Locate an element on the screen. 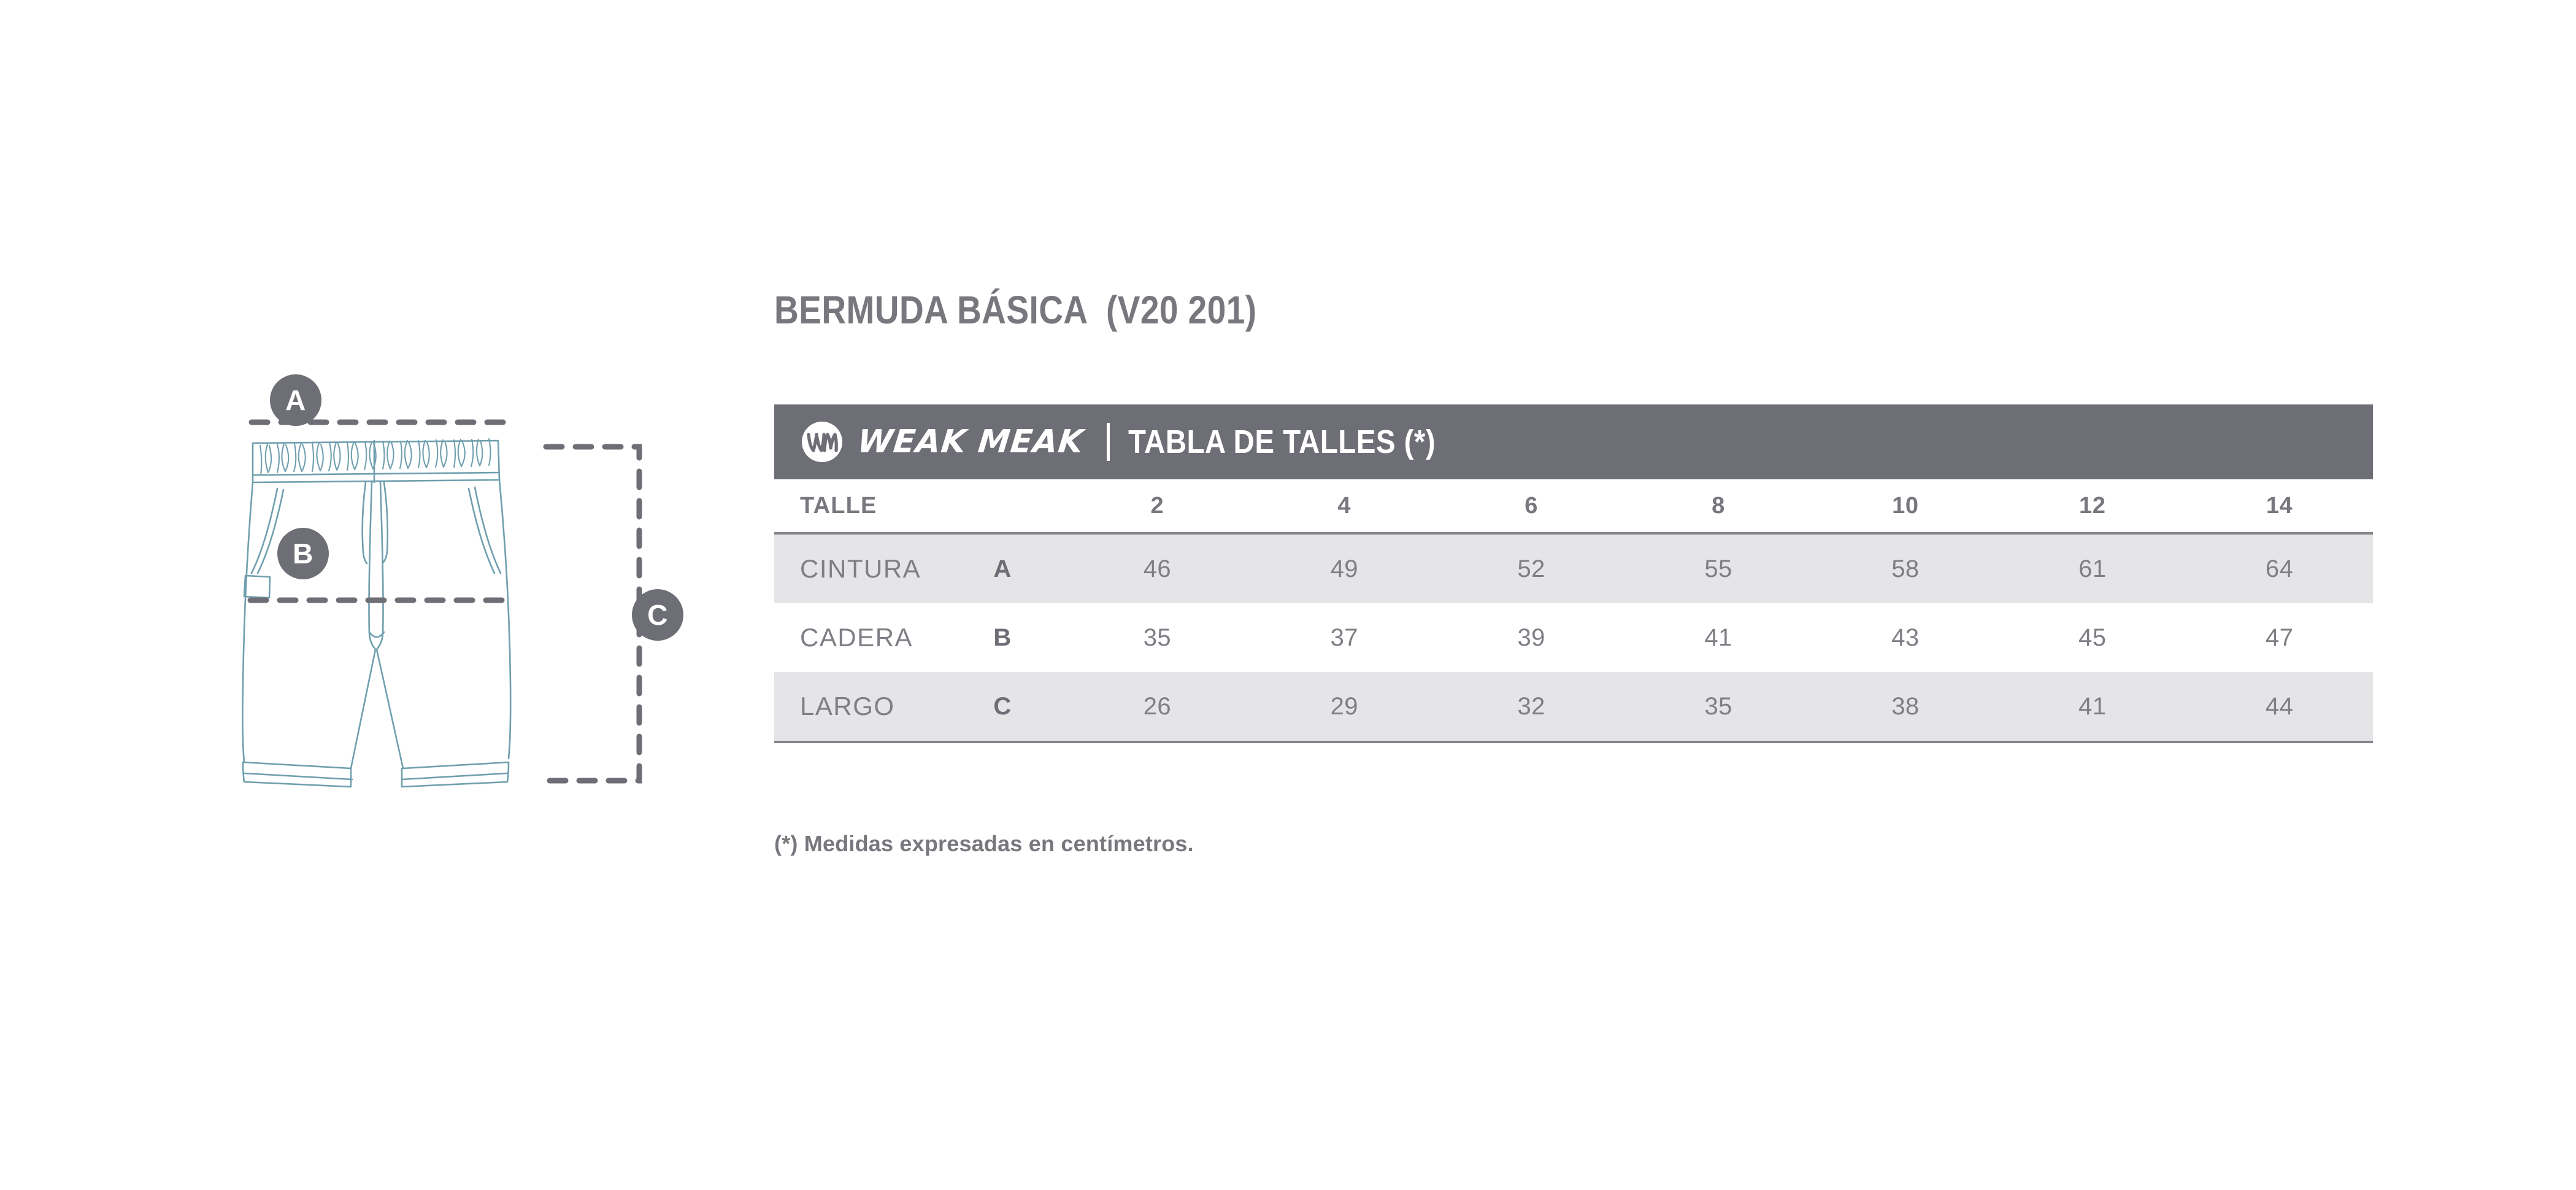 The image size is (2576, 1190). cell-cintura-8: 55 is located at coordinates (1718, 568).